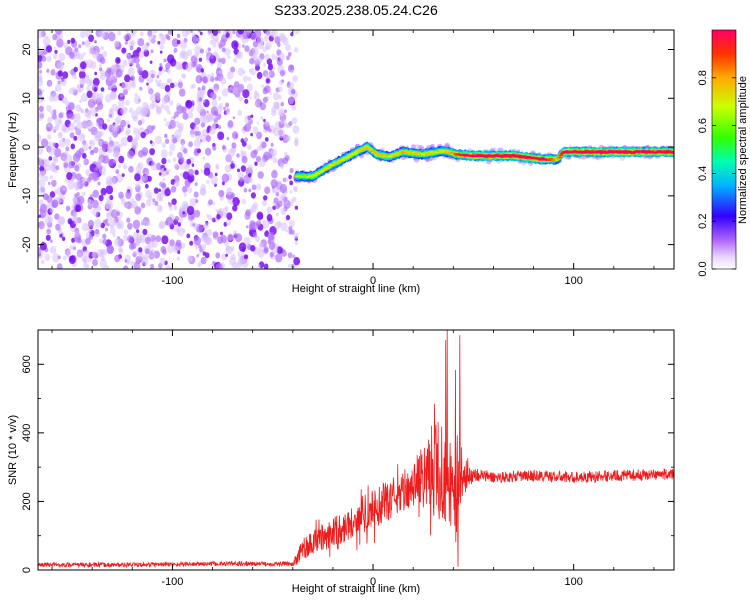 The image size is (750, 600). What do you see at coordinates (413, 147) in the screenshot?
I see `ridge-halo` at bounding box center [413, 147].